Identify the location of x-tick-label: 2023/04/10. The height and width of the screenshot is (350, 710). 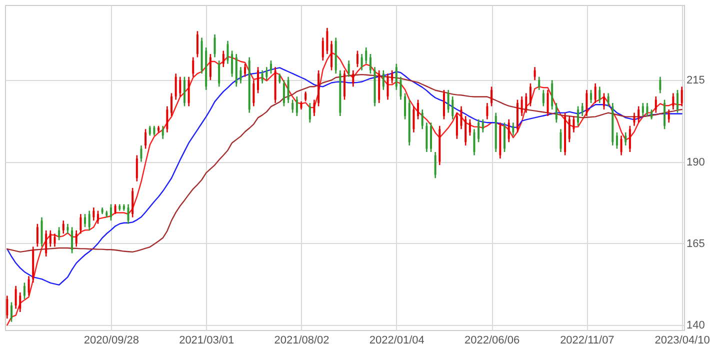
(682, 340).